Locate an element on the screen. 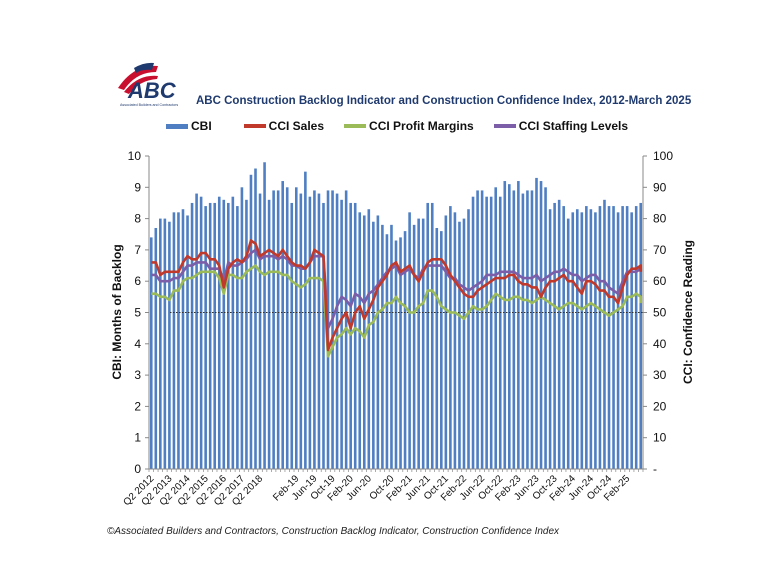  y-tick-label: 8 is located at coordinates (137, 219).